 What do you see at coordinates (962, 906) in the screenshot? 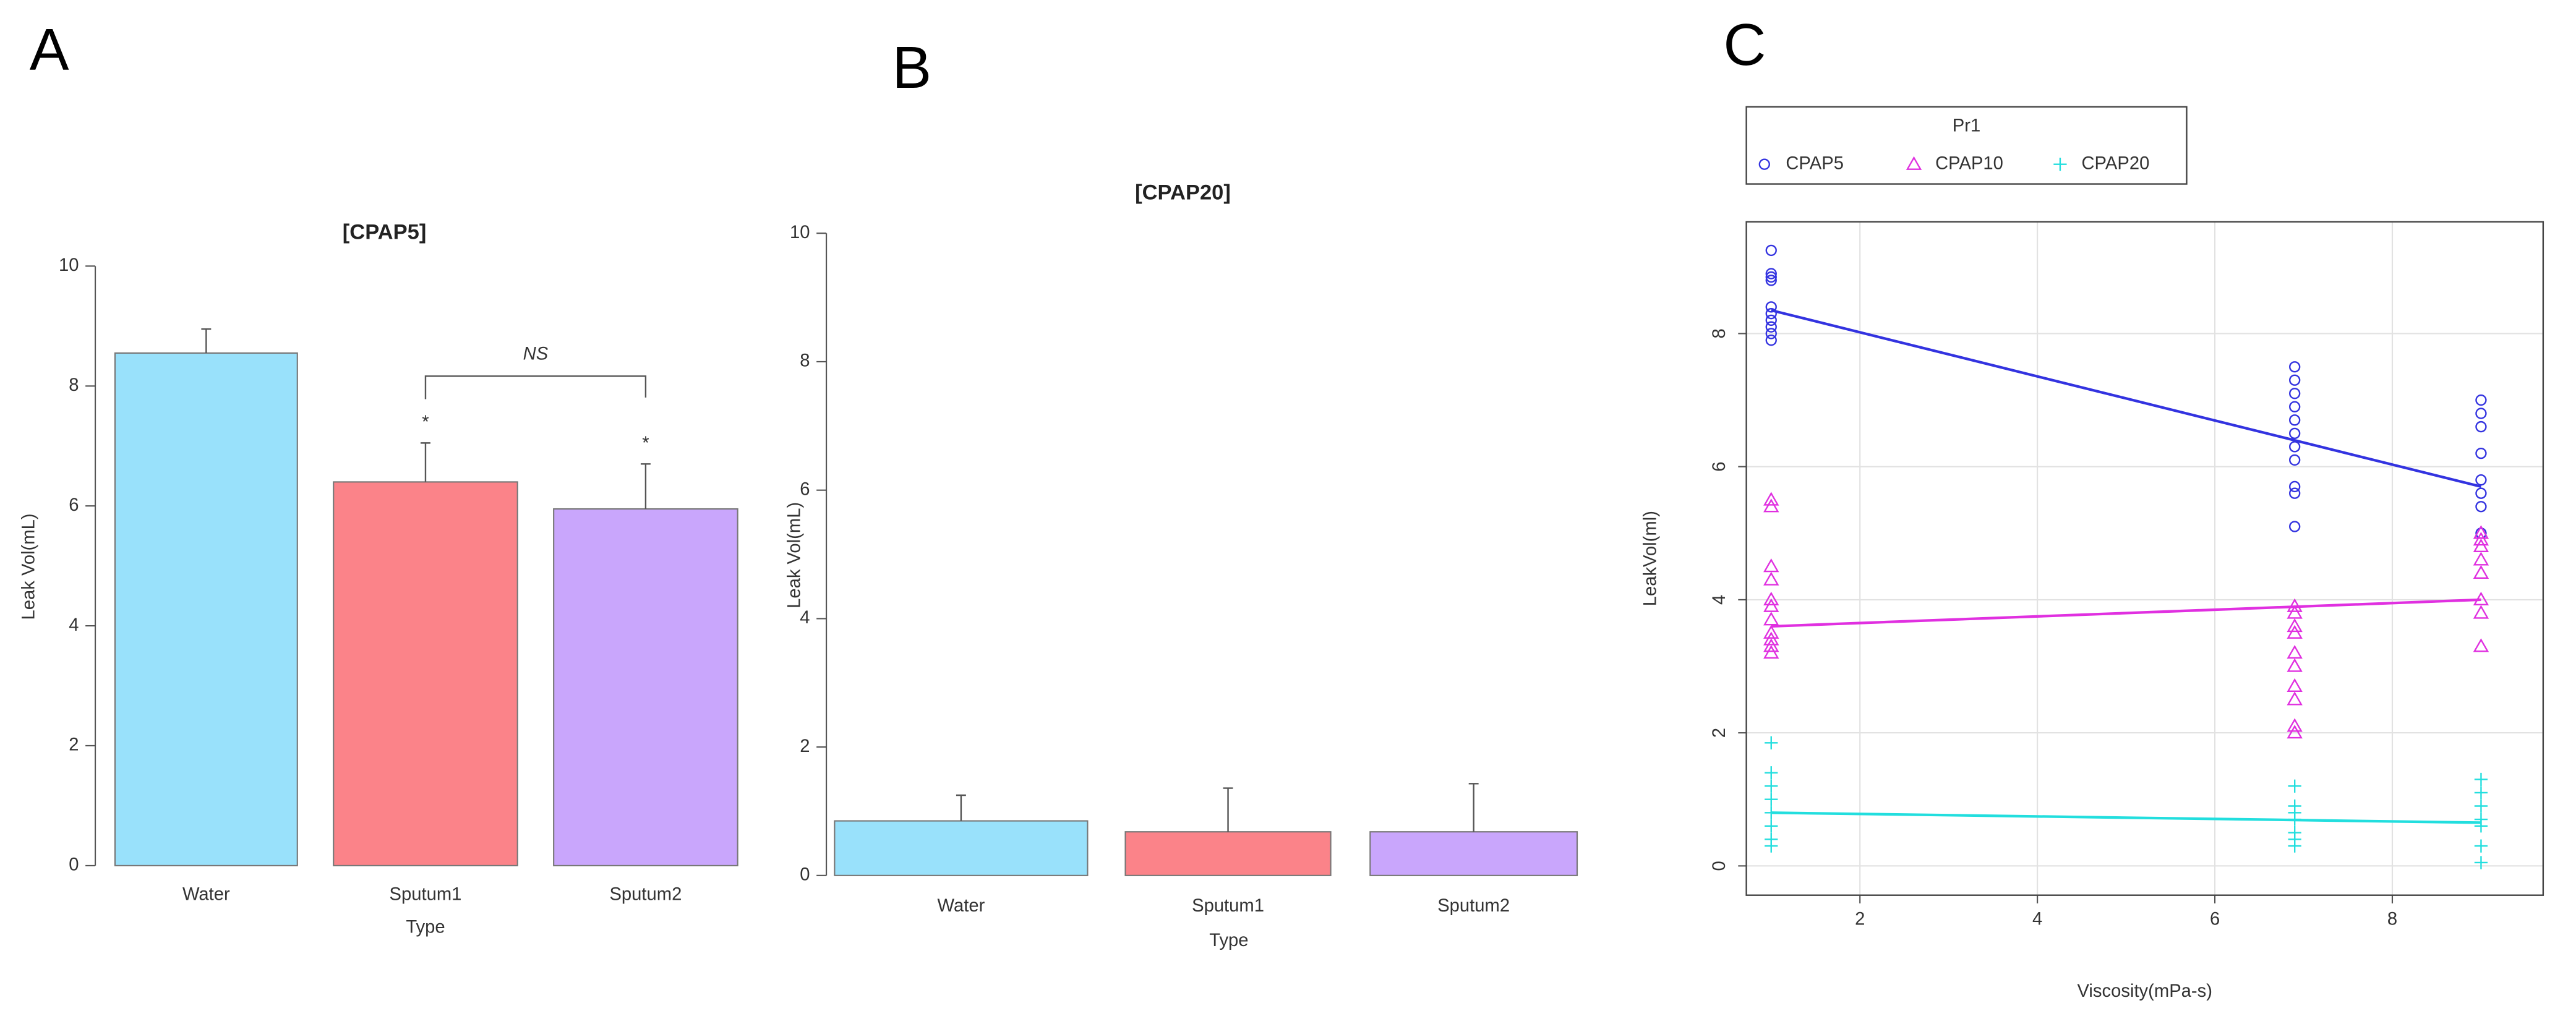
I see `x-tick-label: Water` at bounding box center [962, 906].